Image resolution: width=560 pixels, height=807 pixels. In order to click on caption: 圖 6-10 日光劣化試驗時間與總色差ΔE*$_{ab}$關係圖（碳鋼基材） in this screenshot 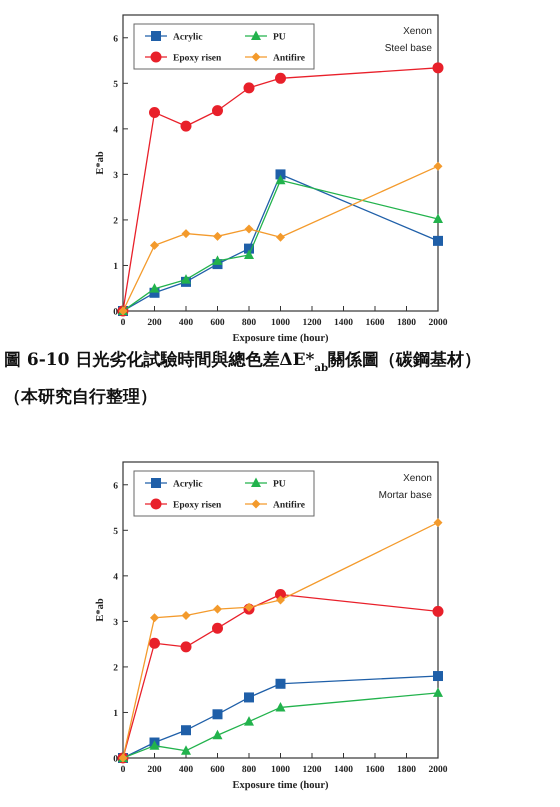, I will do `click(243, 362)`.